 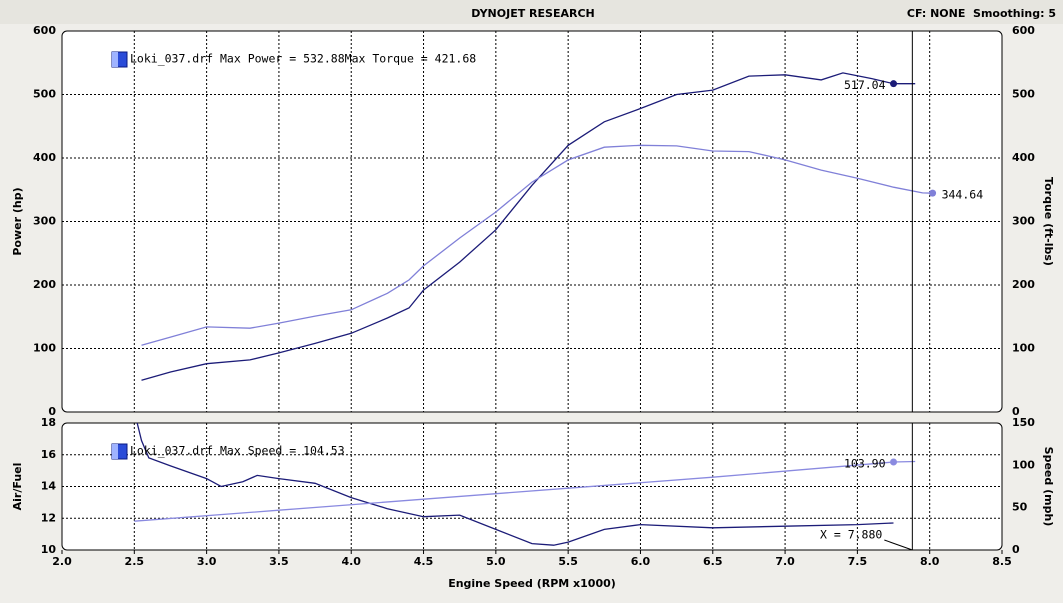 I want to click on y2-tick-label: 200, so click(x=1023, y=284).